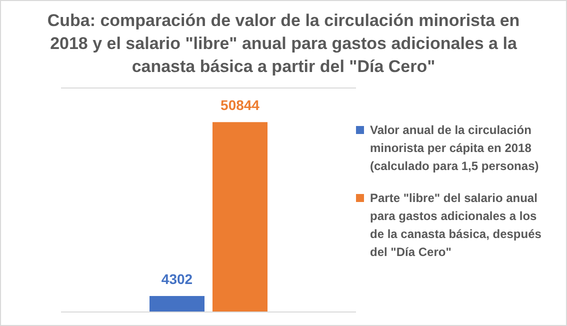  What do you see at coordinates (240, 105) in the screenshot?
I see `data-label: 50844` at bounding box center [240, 105].